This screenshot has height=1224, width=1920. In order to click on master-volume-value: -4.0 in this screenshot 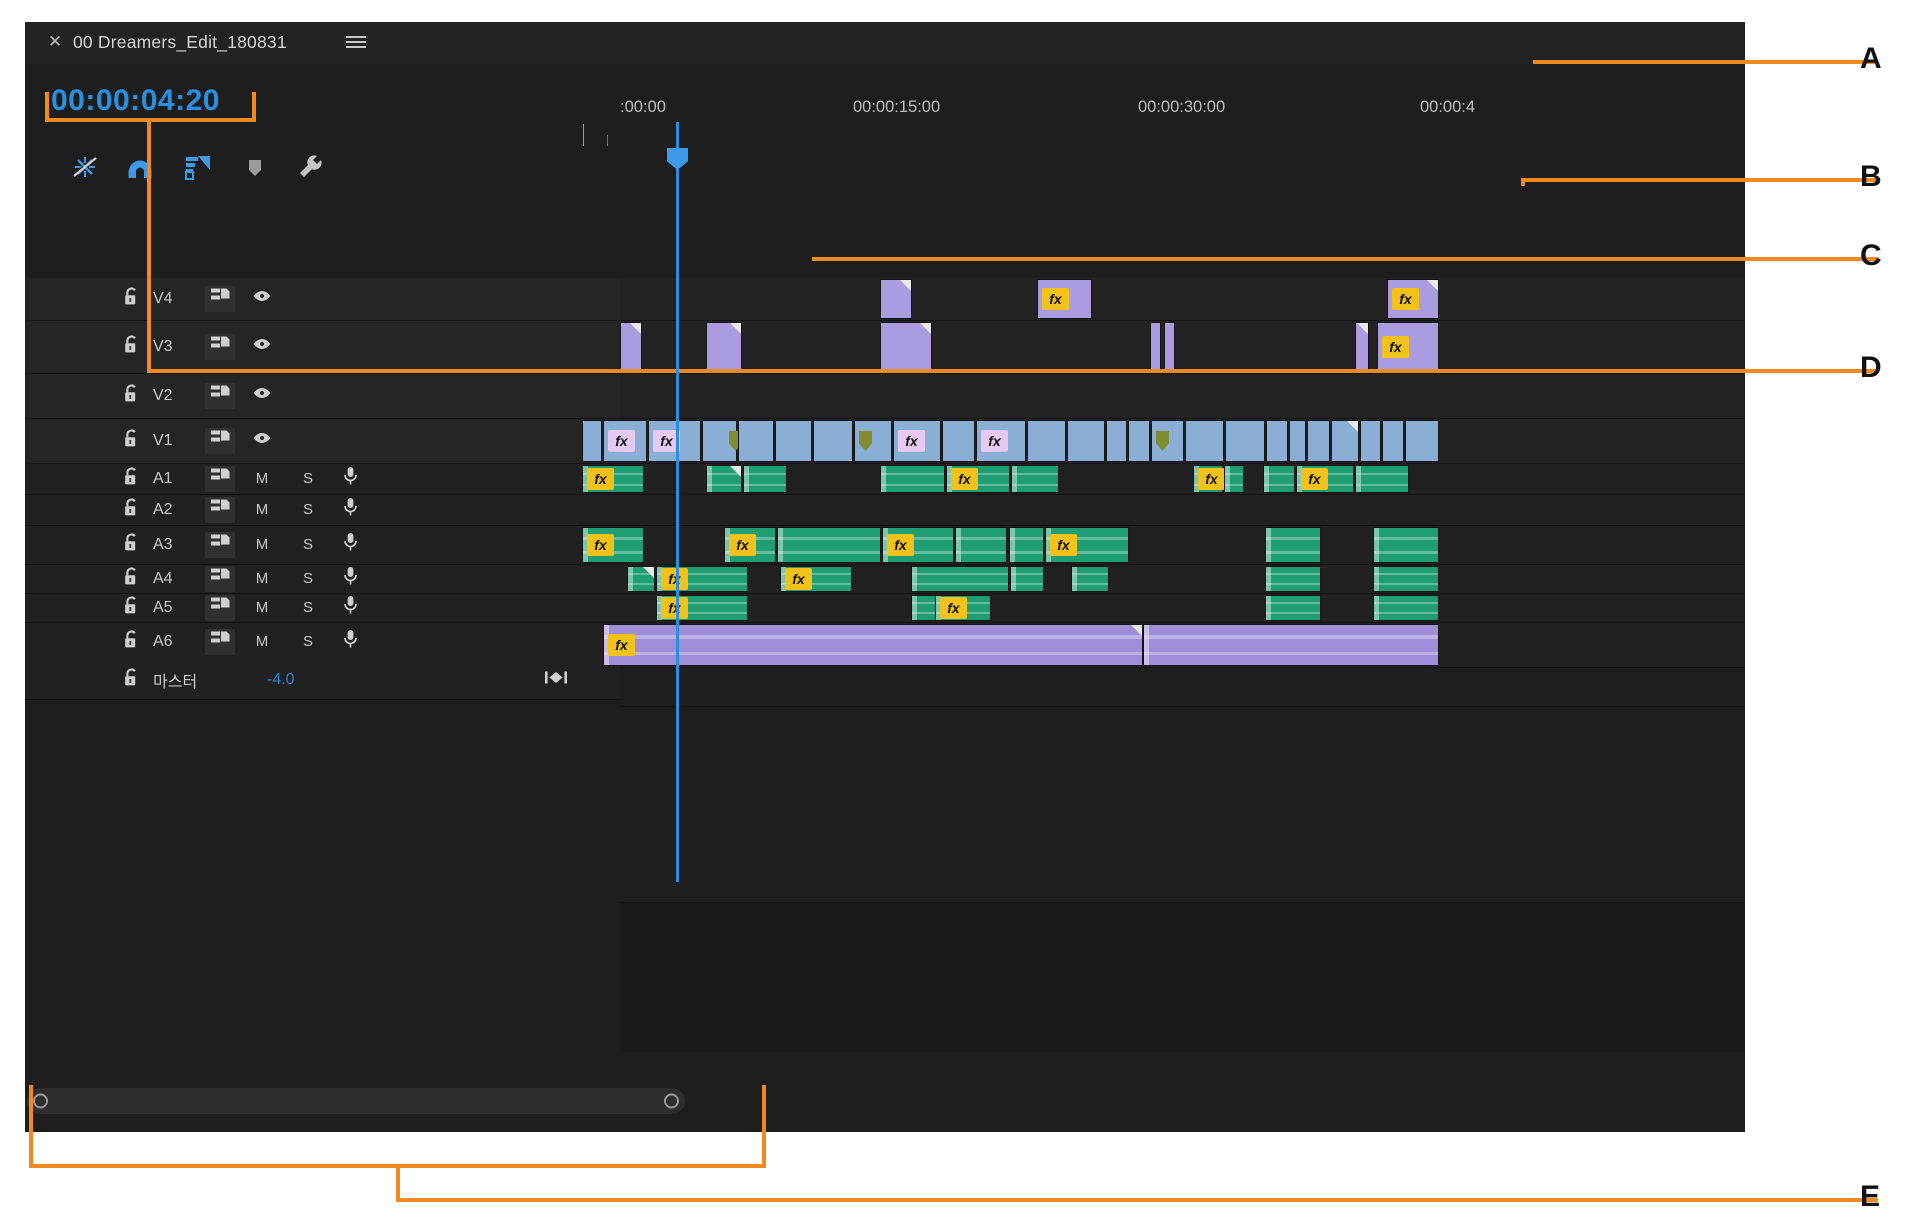, I will do `click(281, 679)`.